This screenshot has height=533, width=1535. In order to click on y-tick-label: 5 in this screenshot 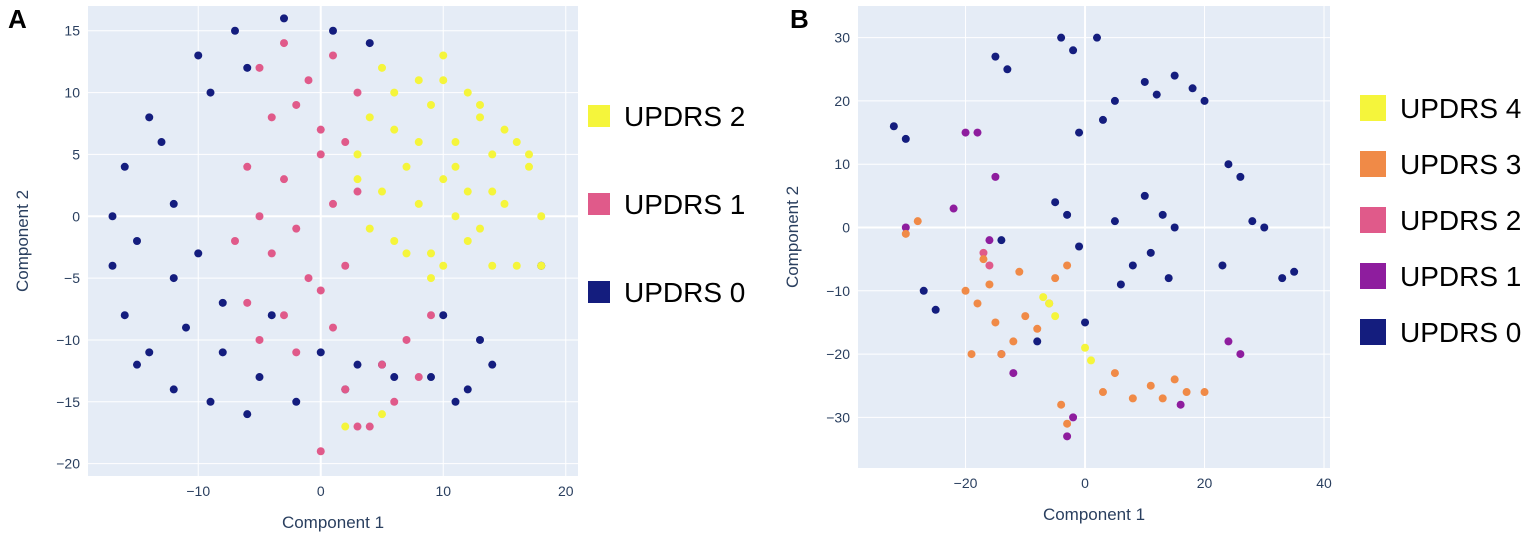, I will do `click(76, 154)`.